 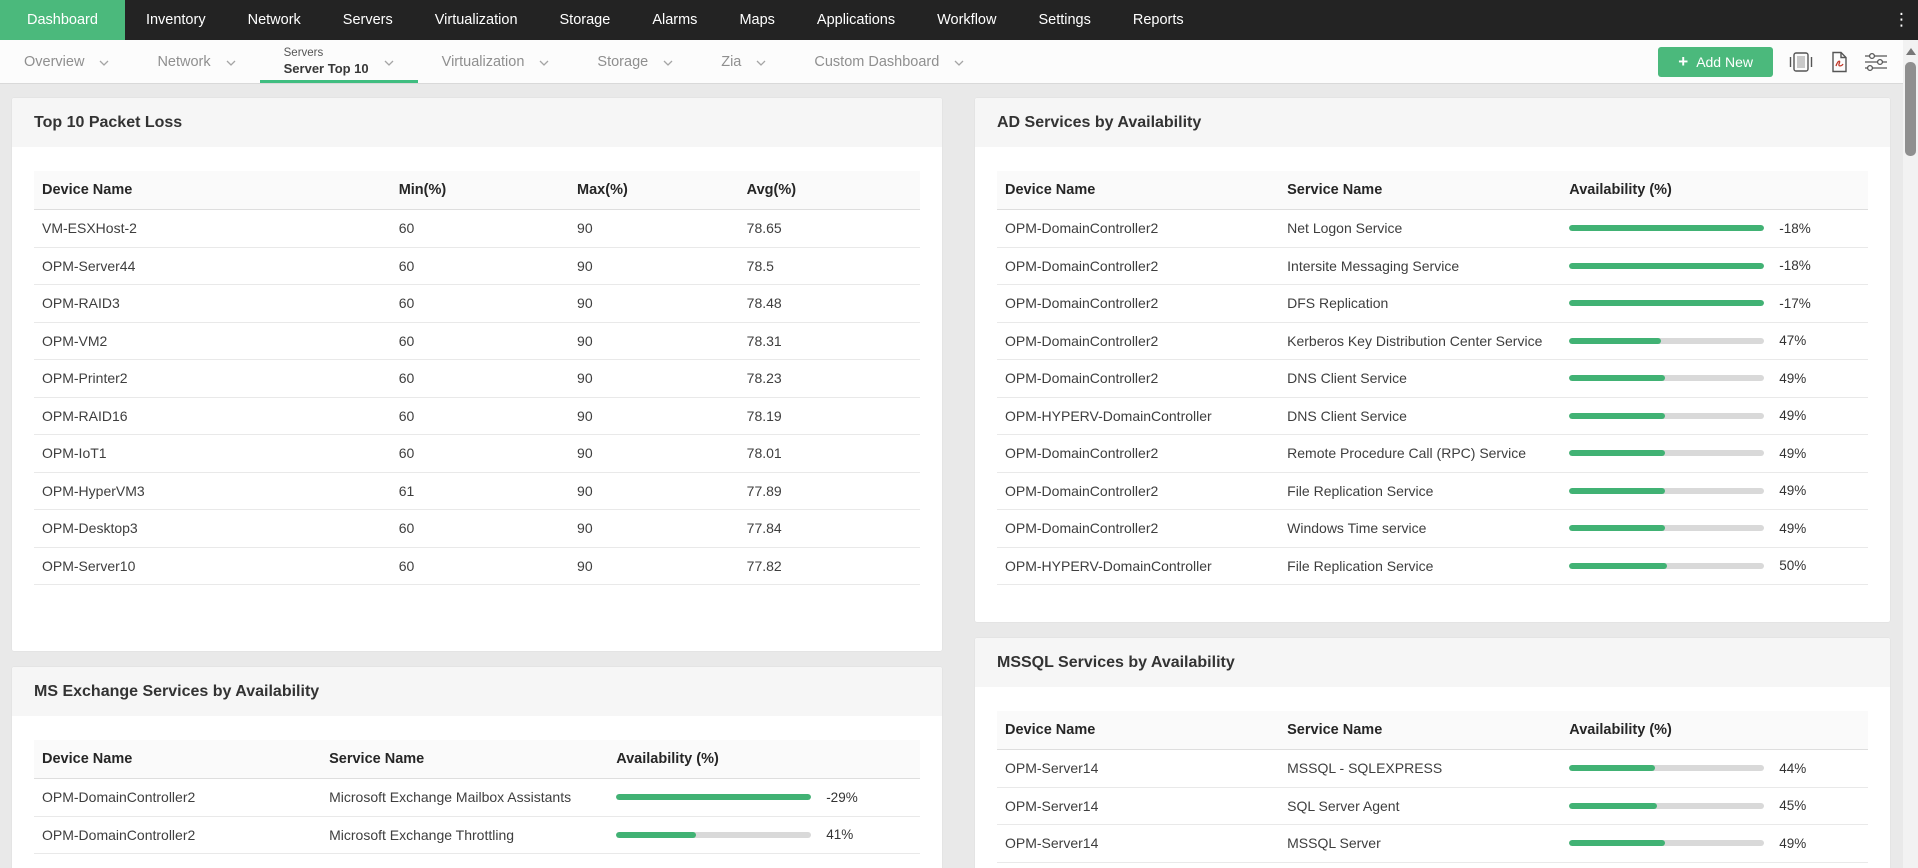 I want to click on nav-item-applications: Applications, so click(x=856, y=20).